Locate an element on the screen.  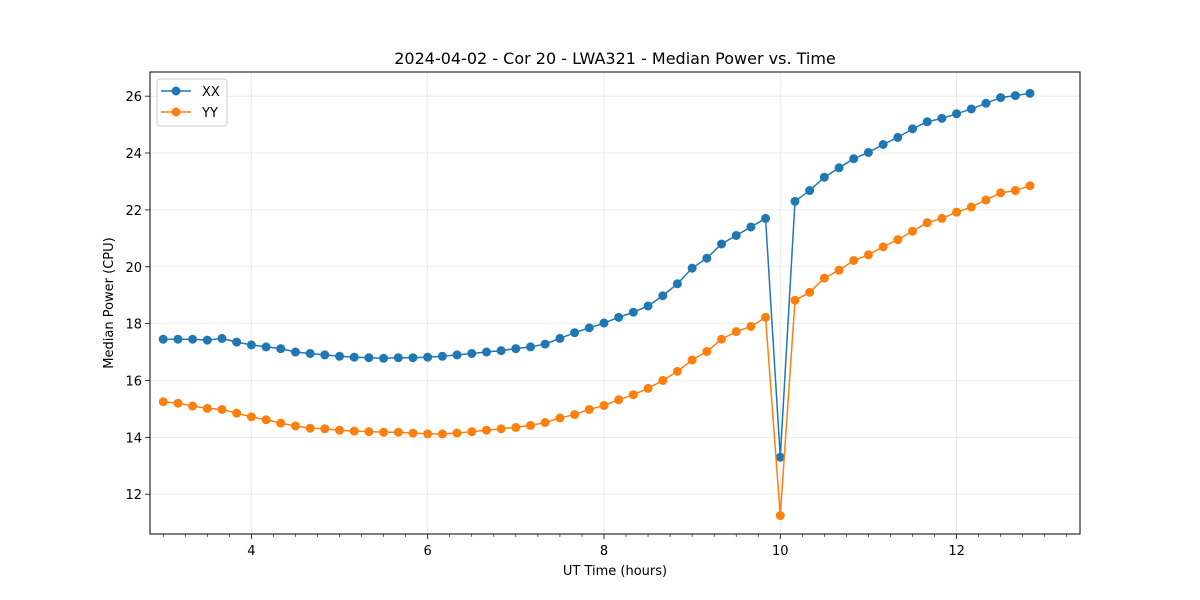
y-tick-label: 16 is located at coordinates (133, 381).